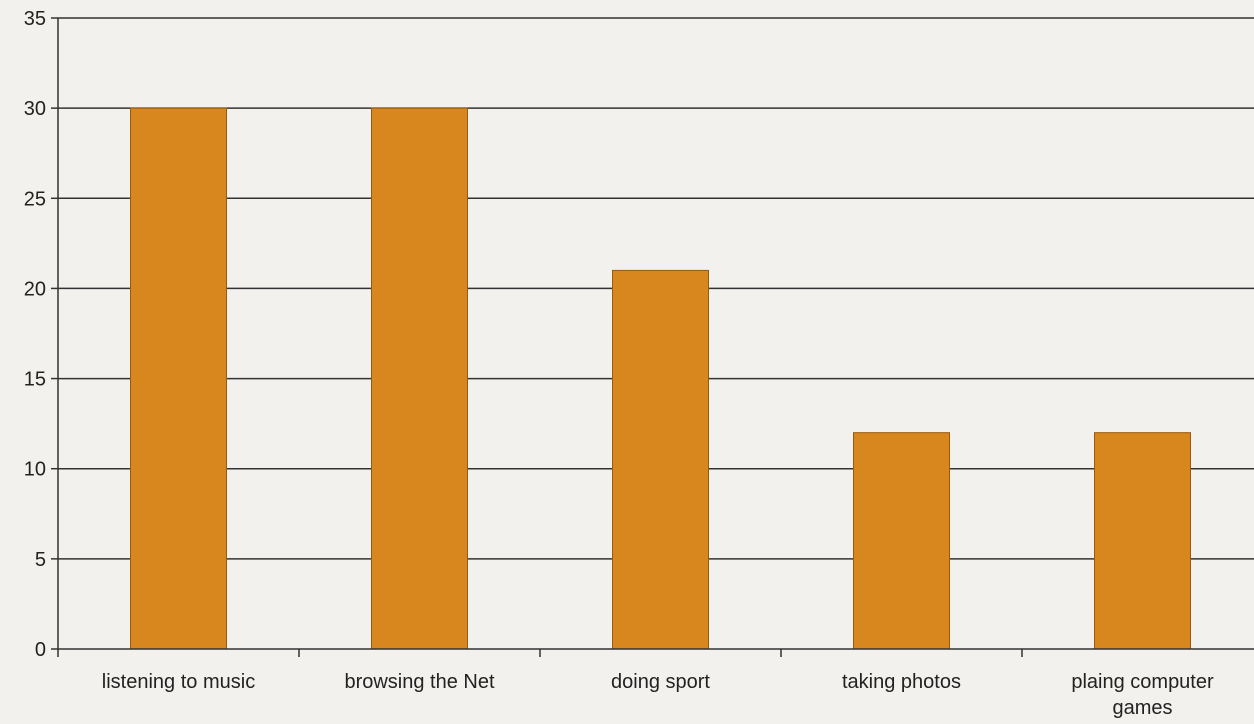 Image resolution: width=1254 pixels, height=724 pixels. What do you see at coordinates (178, 682) in the screenshot?
I see `x-tick-label: listening to music` at bounding box center [178, 682].